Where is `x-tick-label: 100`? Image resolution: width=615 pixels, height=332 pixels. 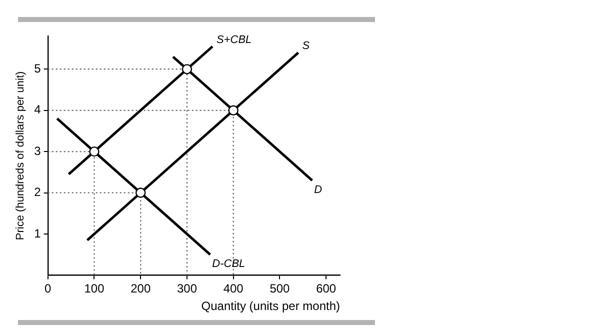 x-tick-label: 100 is located at coordinates (94, 289).